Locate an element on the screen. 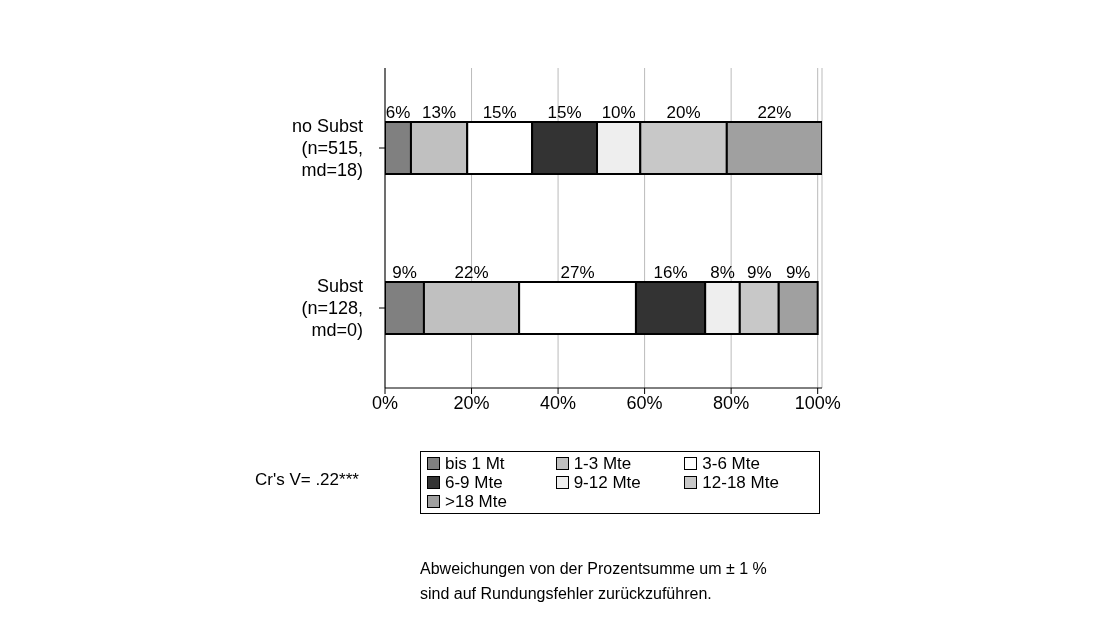 The height and width of the screenshot is (644, 1100). data-label: 16% is located at coordinates (670, 272).